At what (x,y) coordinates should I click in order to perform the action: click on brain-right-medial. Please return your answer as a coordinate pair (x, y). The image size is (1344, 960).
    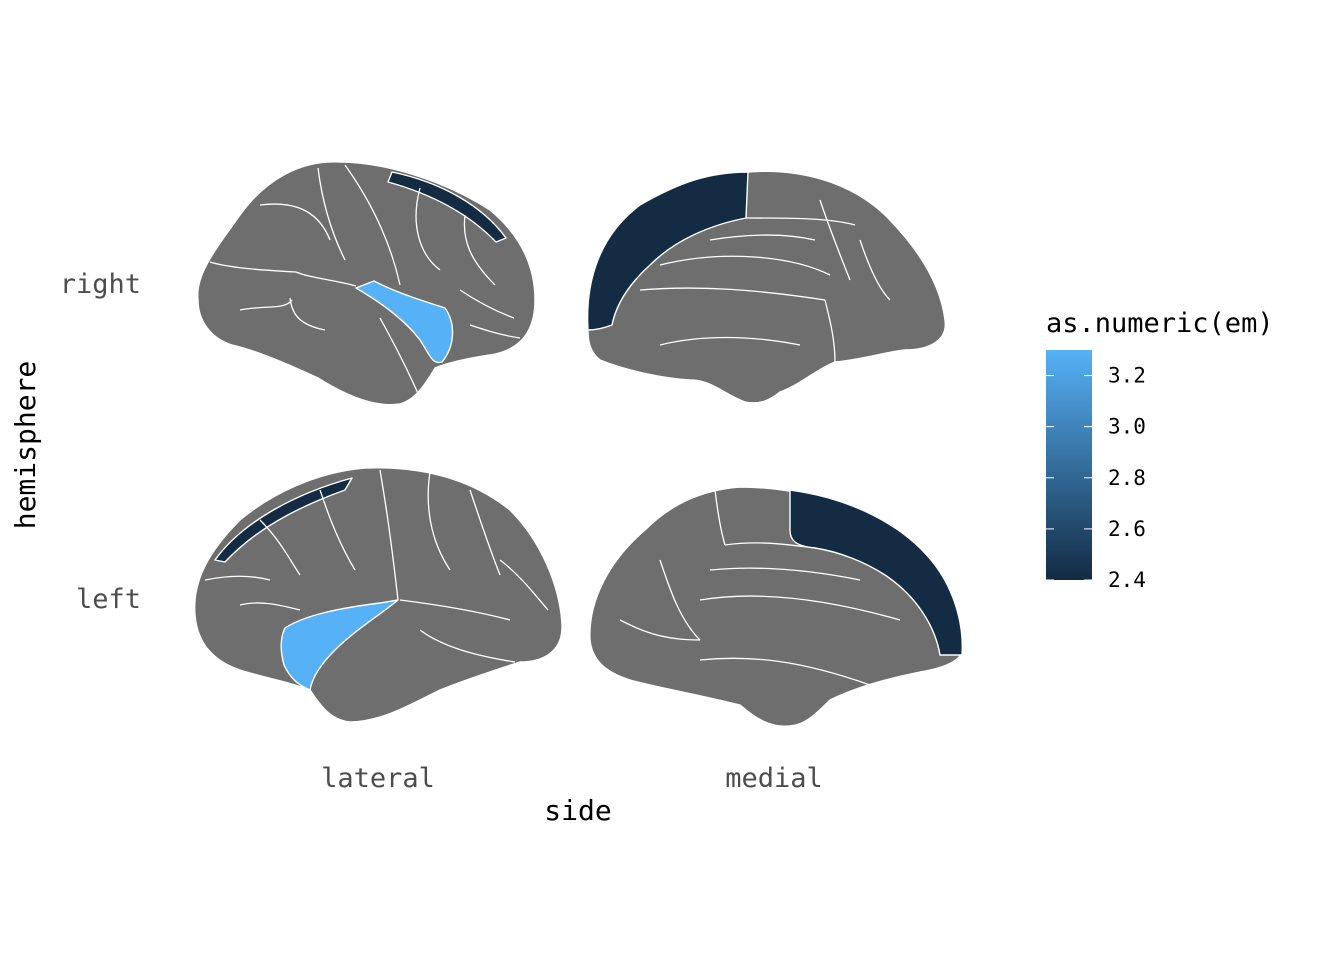
    Looking at the image, I should click on (766, 287).